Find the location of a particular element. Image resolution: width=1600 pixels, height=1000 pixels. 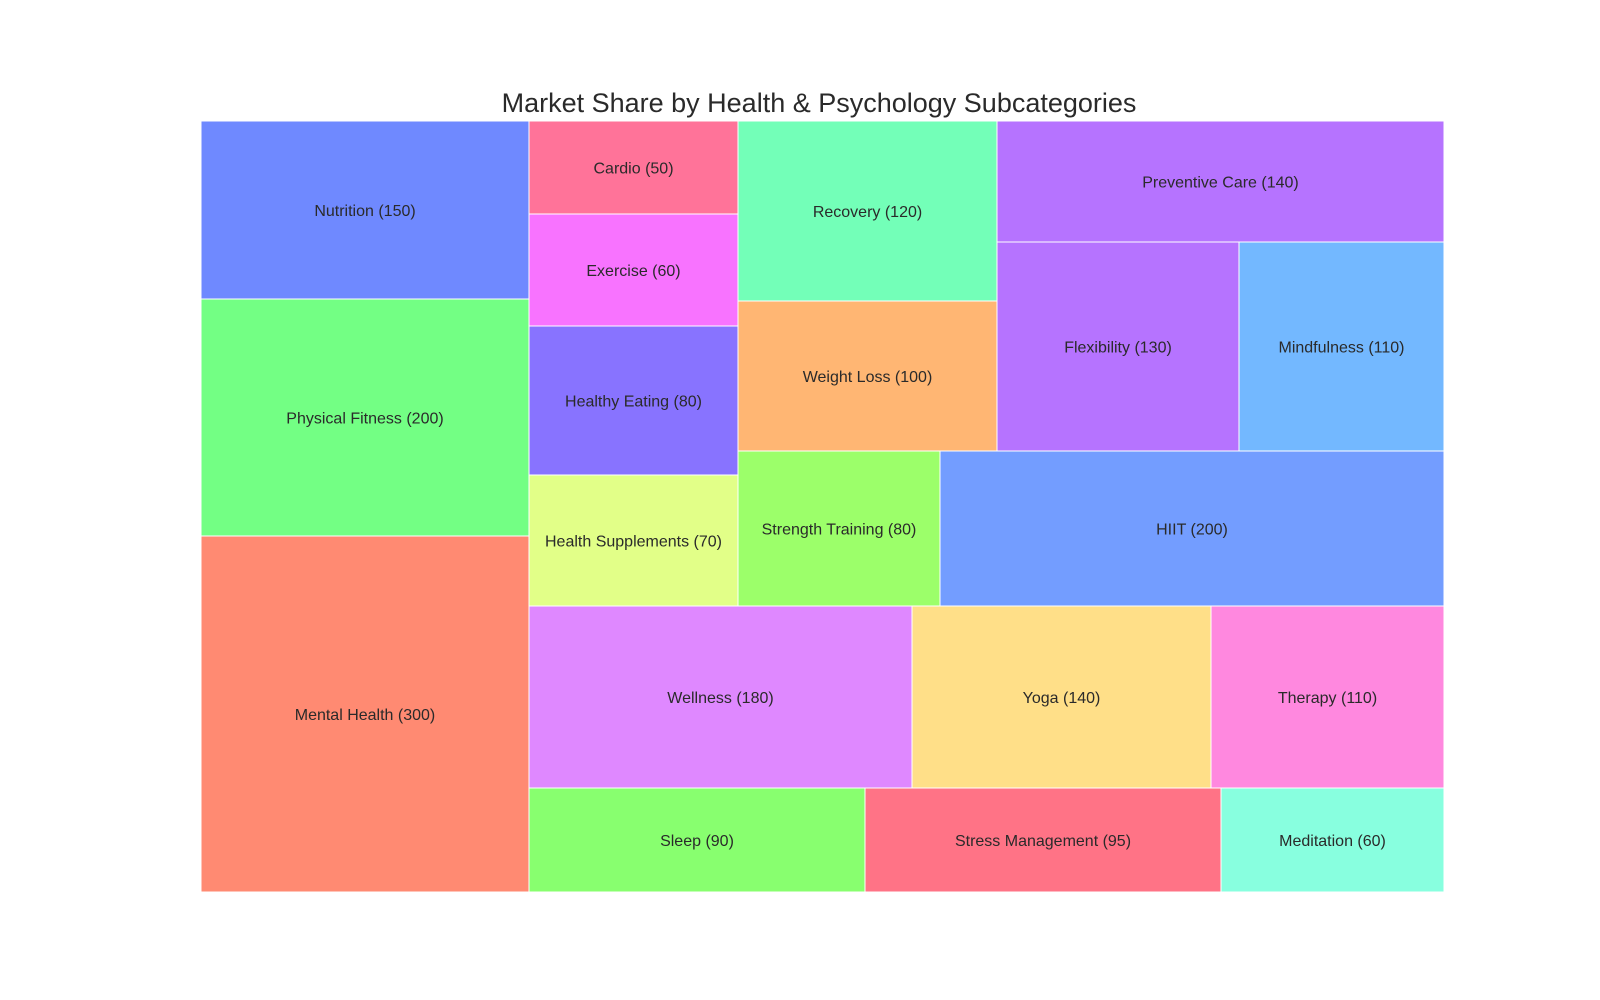

tile-label-nutrition: Nutrition (150) is located at coordinates (364, 211).